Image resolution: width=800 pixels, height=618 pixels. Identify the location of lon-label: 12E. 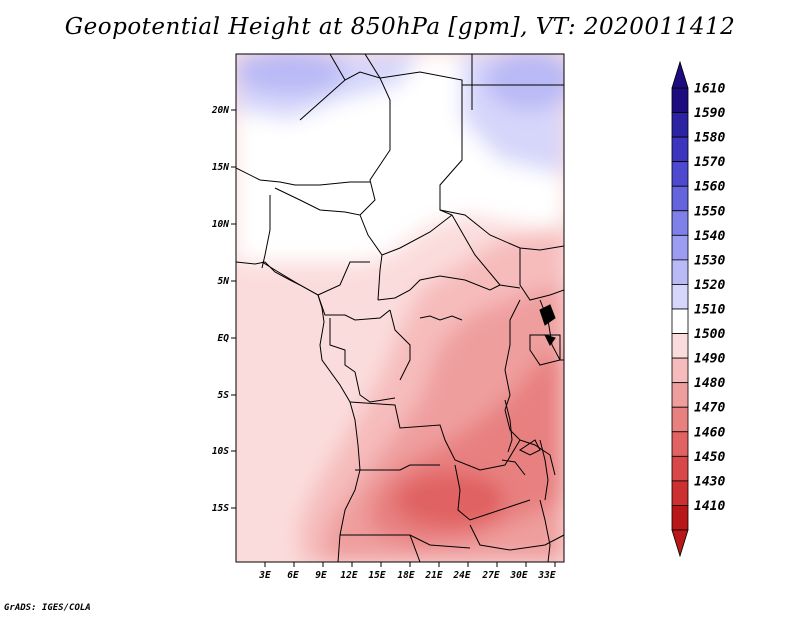
(348, 575).